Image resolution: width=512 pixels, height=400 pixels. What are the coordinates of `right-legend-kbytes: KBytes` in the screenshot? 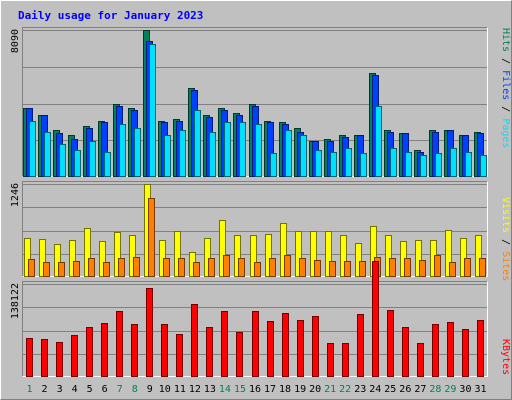 It's located at (505, 357).